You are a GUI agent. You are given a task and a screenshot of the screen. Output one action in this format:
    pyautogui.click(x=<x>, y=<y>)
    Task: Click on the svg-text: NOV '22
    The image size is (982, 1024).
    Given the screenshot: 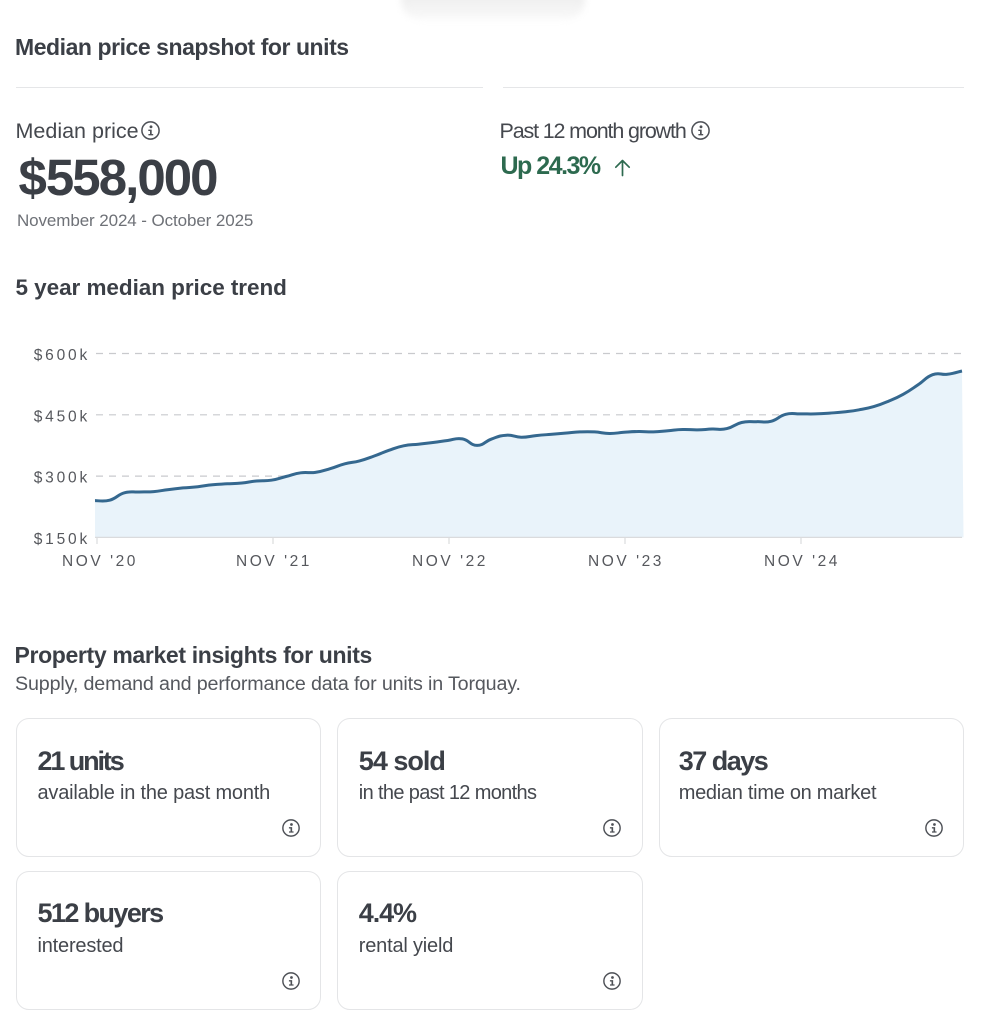 What is the action you would take?
    pyautogui.click(x=450, y=561)
    